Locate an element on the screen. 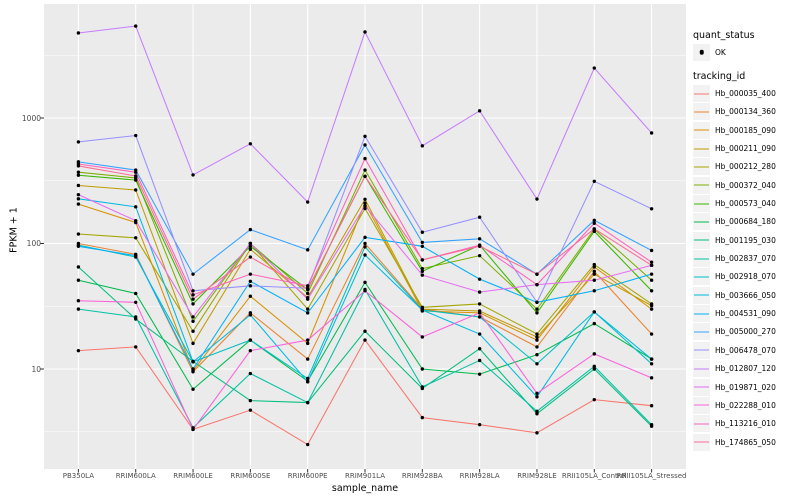 The width and height of the screenshot is (800, 500). legend-item-label: Hb_001195_030 is located at coordinates (745, 240).